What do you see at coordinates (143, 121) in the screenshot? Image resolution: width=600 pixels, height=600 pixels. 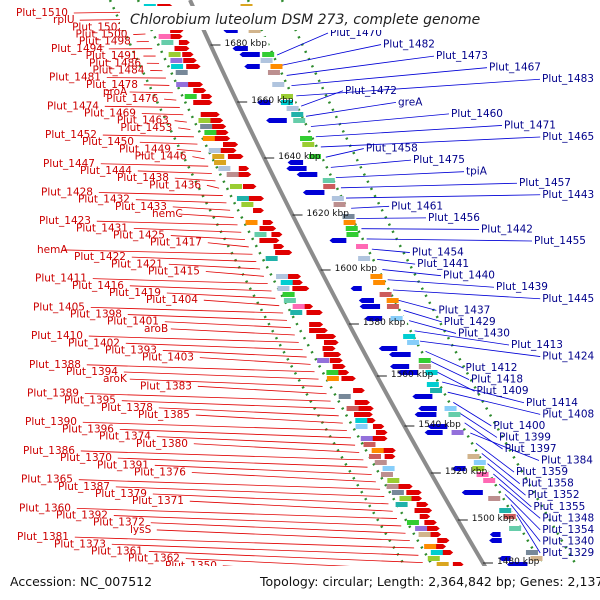 I see `left-gene-label: Plut_1463` at bounding box center [143, 121].